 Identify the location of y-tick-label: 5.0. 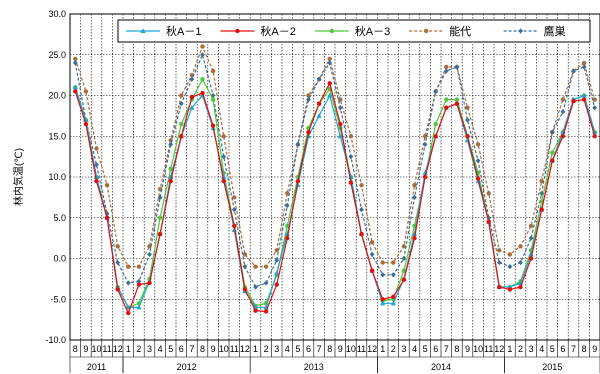
(59, 218).